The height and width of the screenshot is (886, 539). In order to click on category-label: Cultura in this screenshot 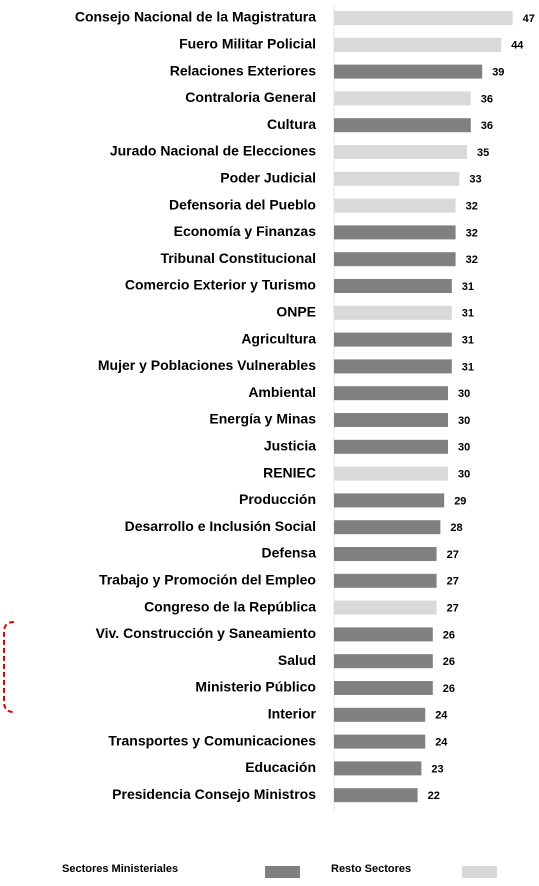, I will do `click(291, 124)`.